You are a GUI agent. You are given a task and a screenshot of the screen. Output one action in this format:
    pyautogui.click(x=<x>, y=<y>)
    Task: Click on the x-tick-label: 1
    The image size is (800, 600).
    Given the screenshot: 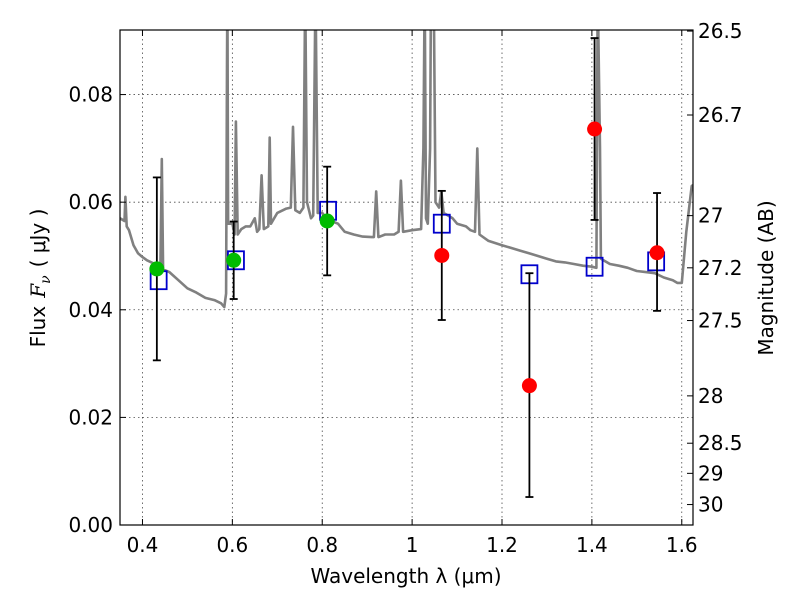 What is the action you would take?
    pyautogui.click(x=412, y=545)
    